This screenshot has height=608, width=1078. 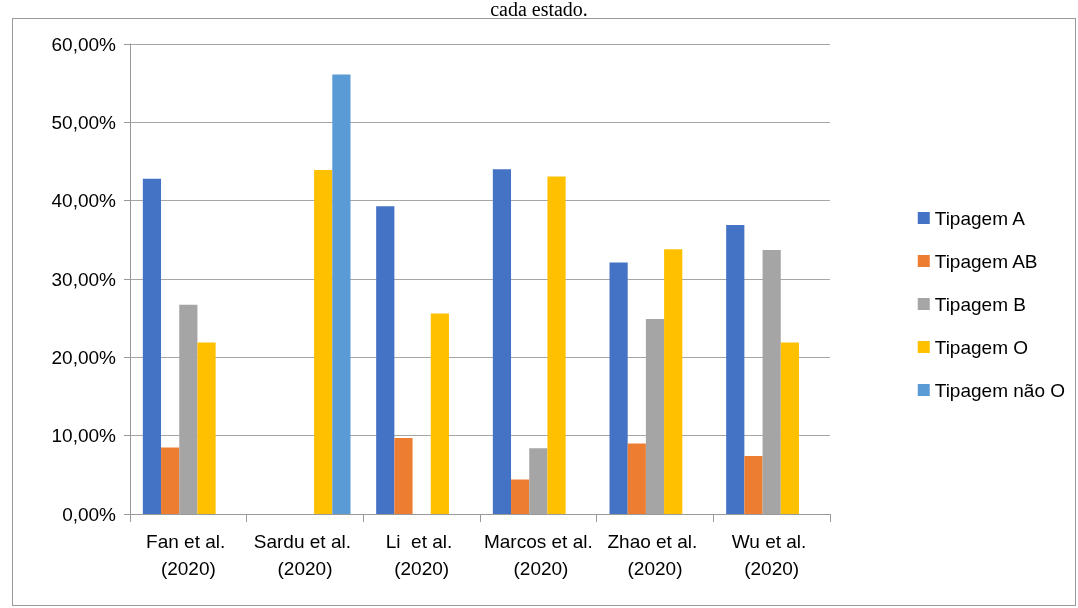 What do you see at coordinates (986, 261) in the screenshot?
I see `legend-label: Tipagem AB` at bounding box center [986, 261].